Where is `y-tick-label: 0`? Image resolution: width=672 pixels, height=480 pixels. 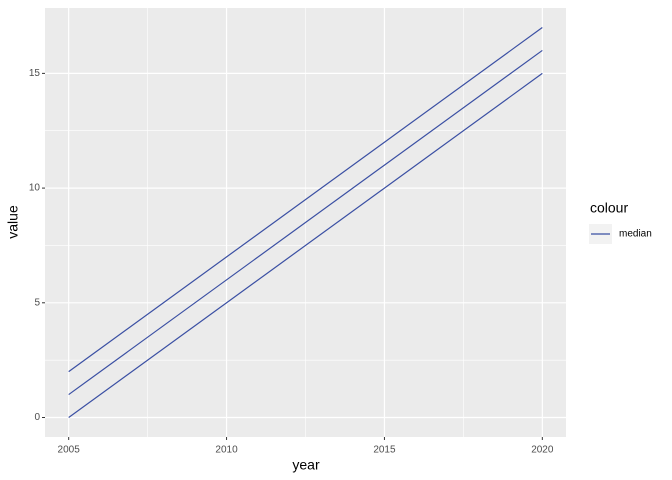
y-tick-label: 0 is located at coordinates (37, 417).